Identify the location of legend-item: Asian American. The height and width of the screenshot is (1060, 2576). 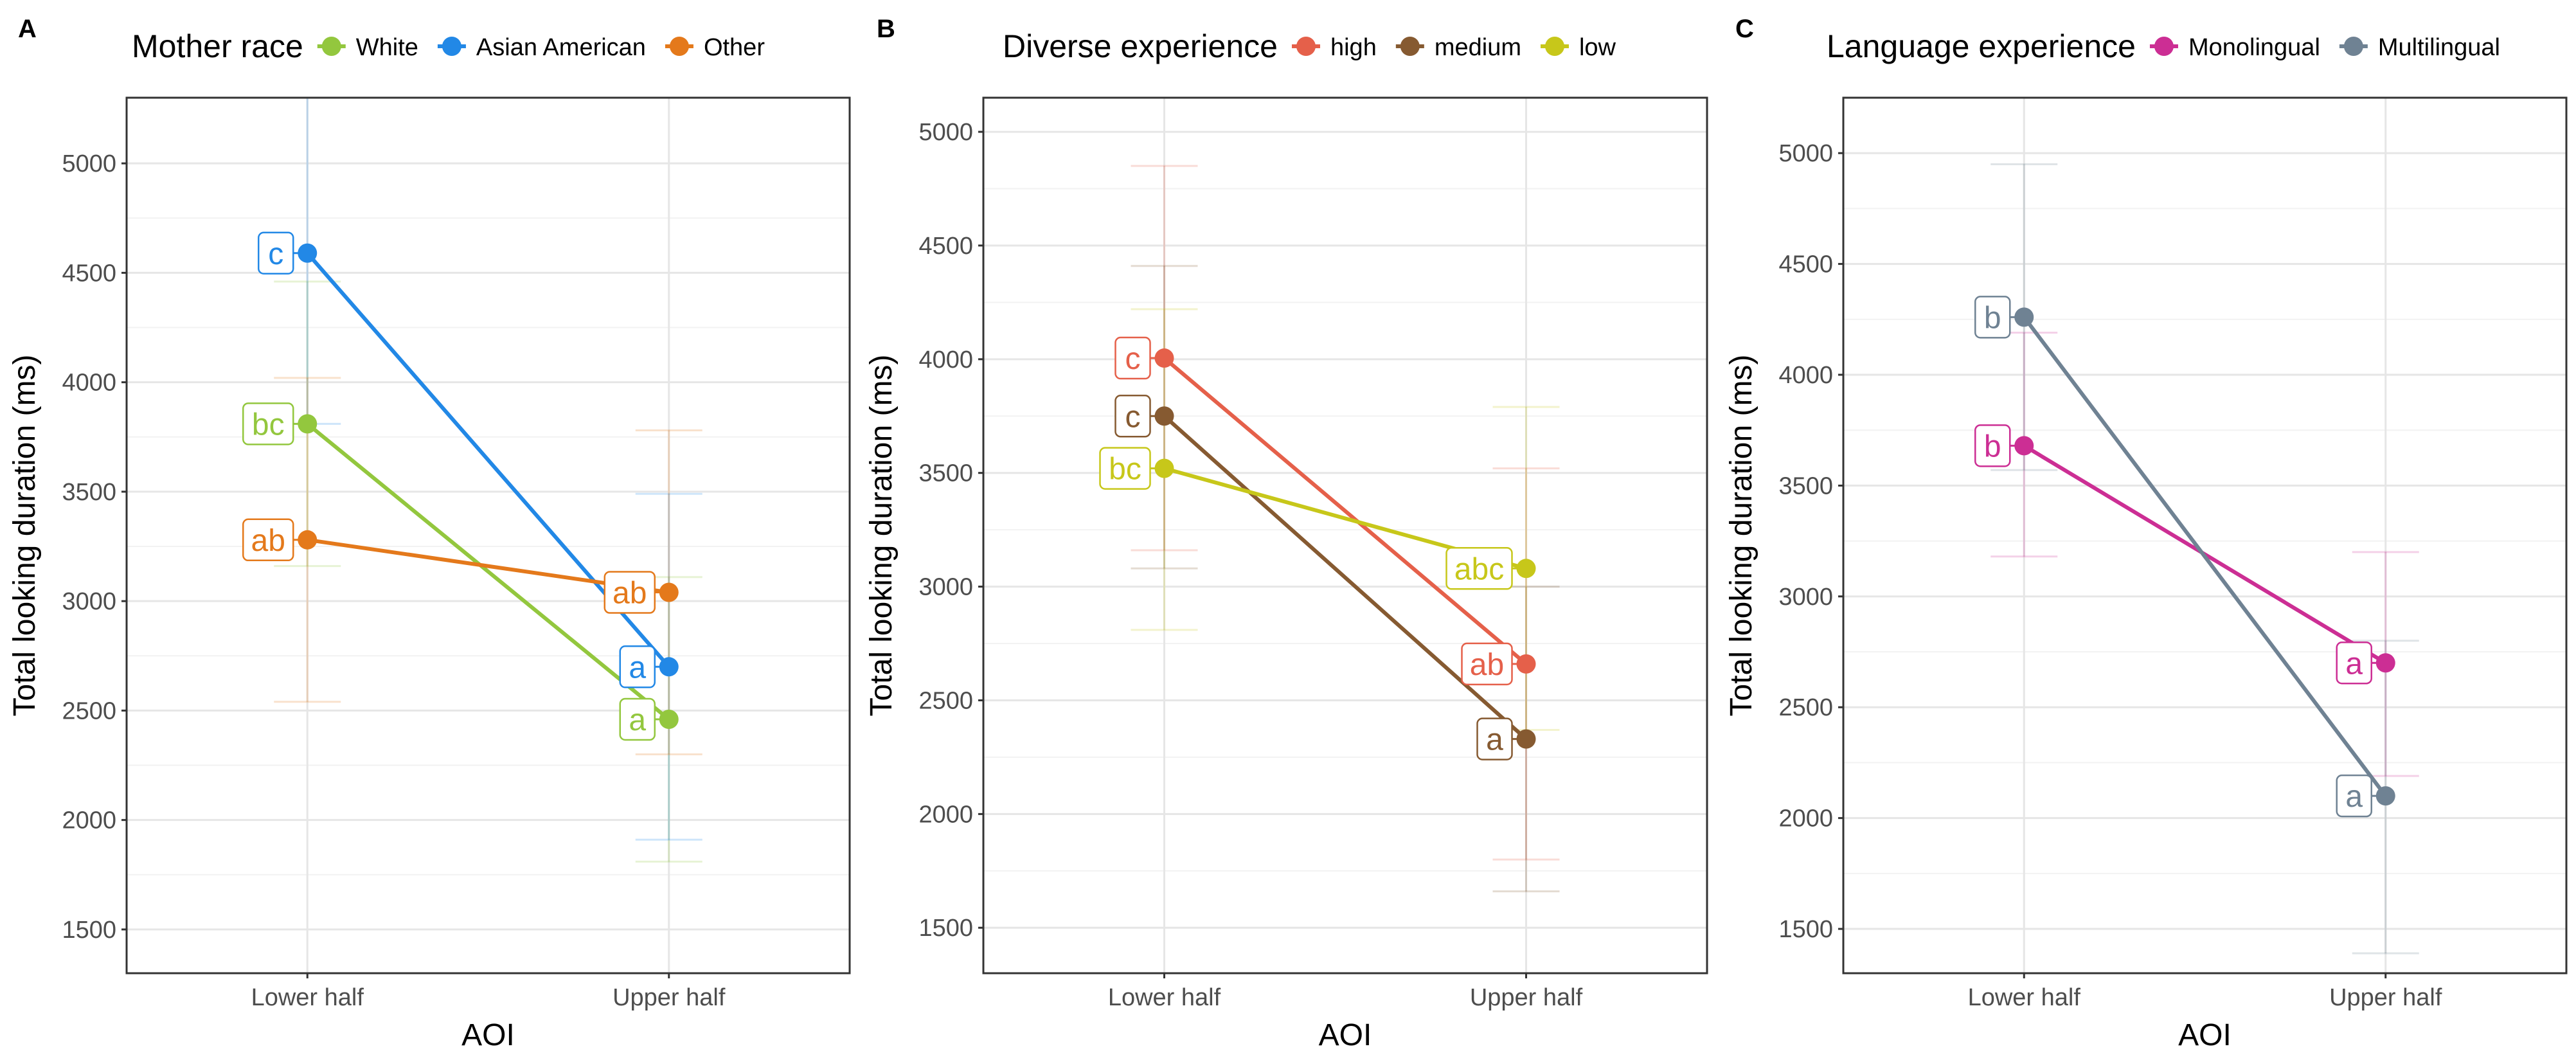
(541, 47).